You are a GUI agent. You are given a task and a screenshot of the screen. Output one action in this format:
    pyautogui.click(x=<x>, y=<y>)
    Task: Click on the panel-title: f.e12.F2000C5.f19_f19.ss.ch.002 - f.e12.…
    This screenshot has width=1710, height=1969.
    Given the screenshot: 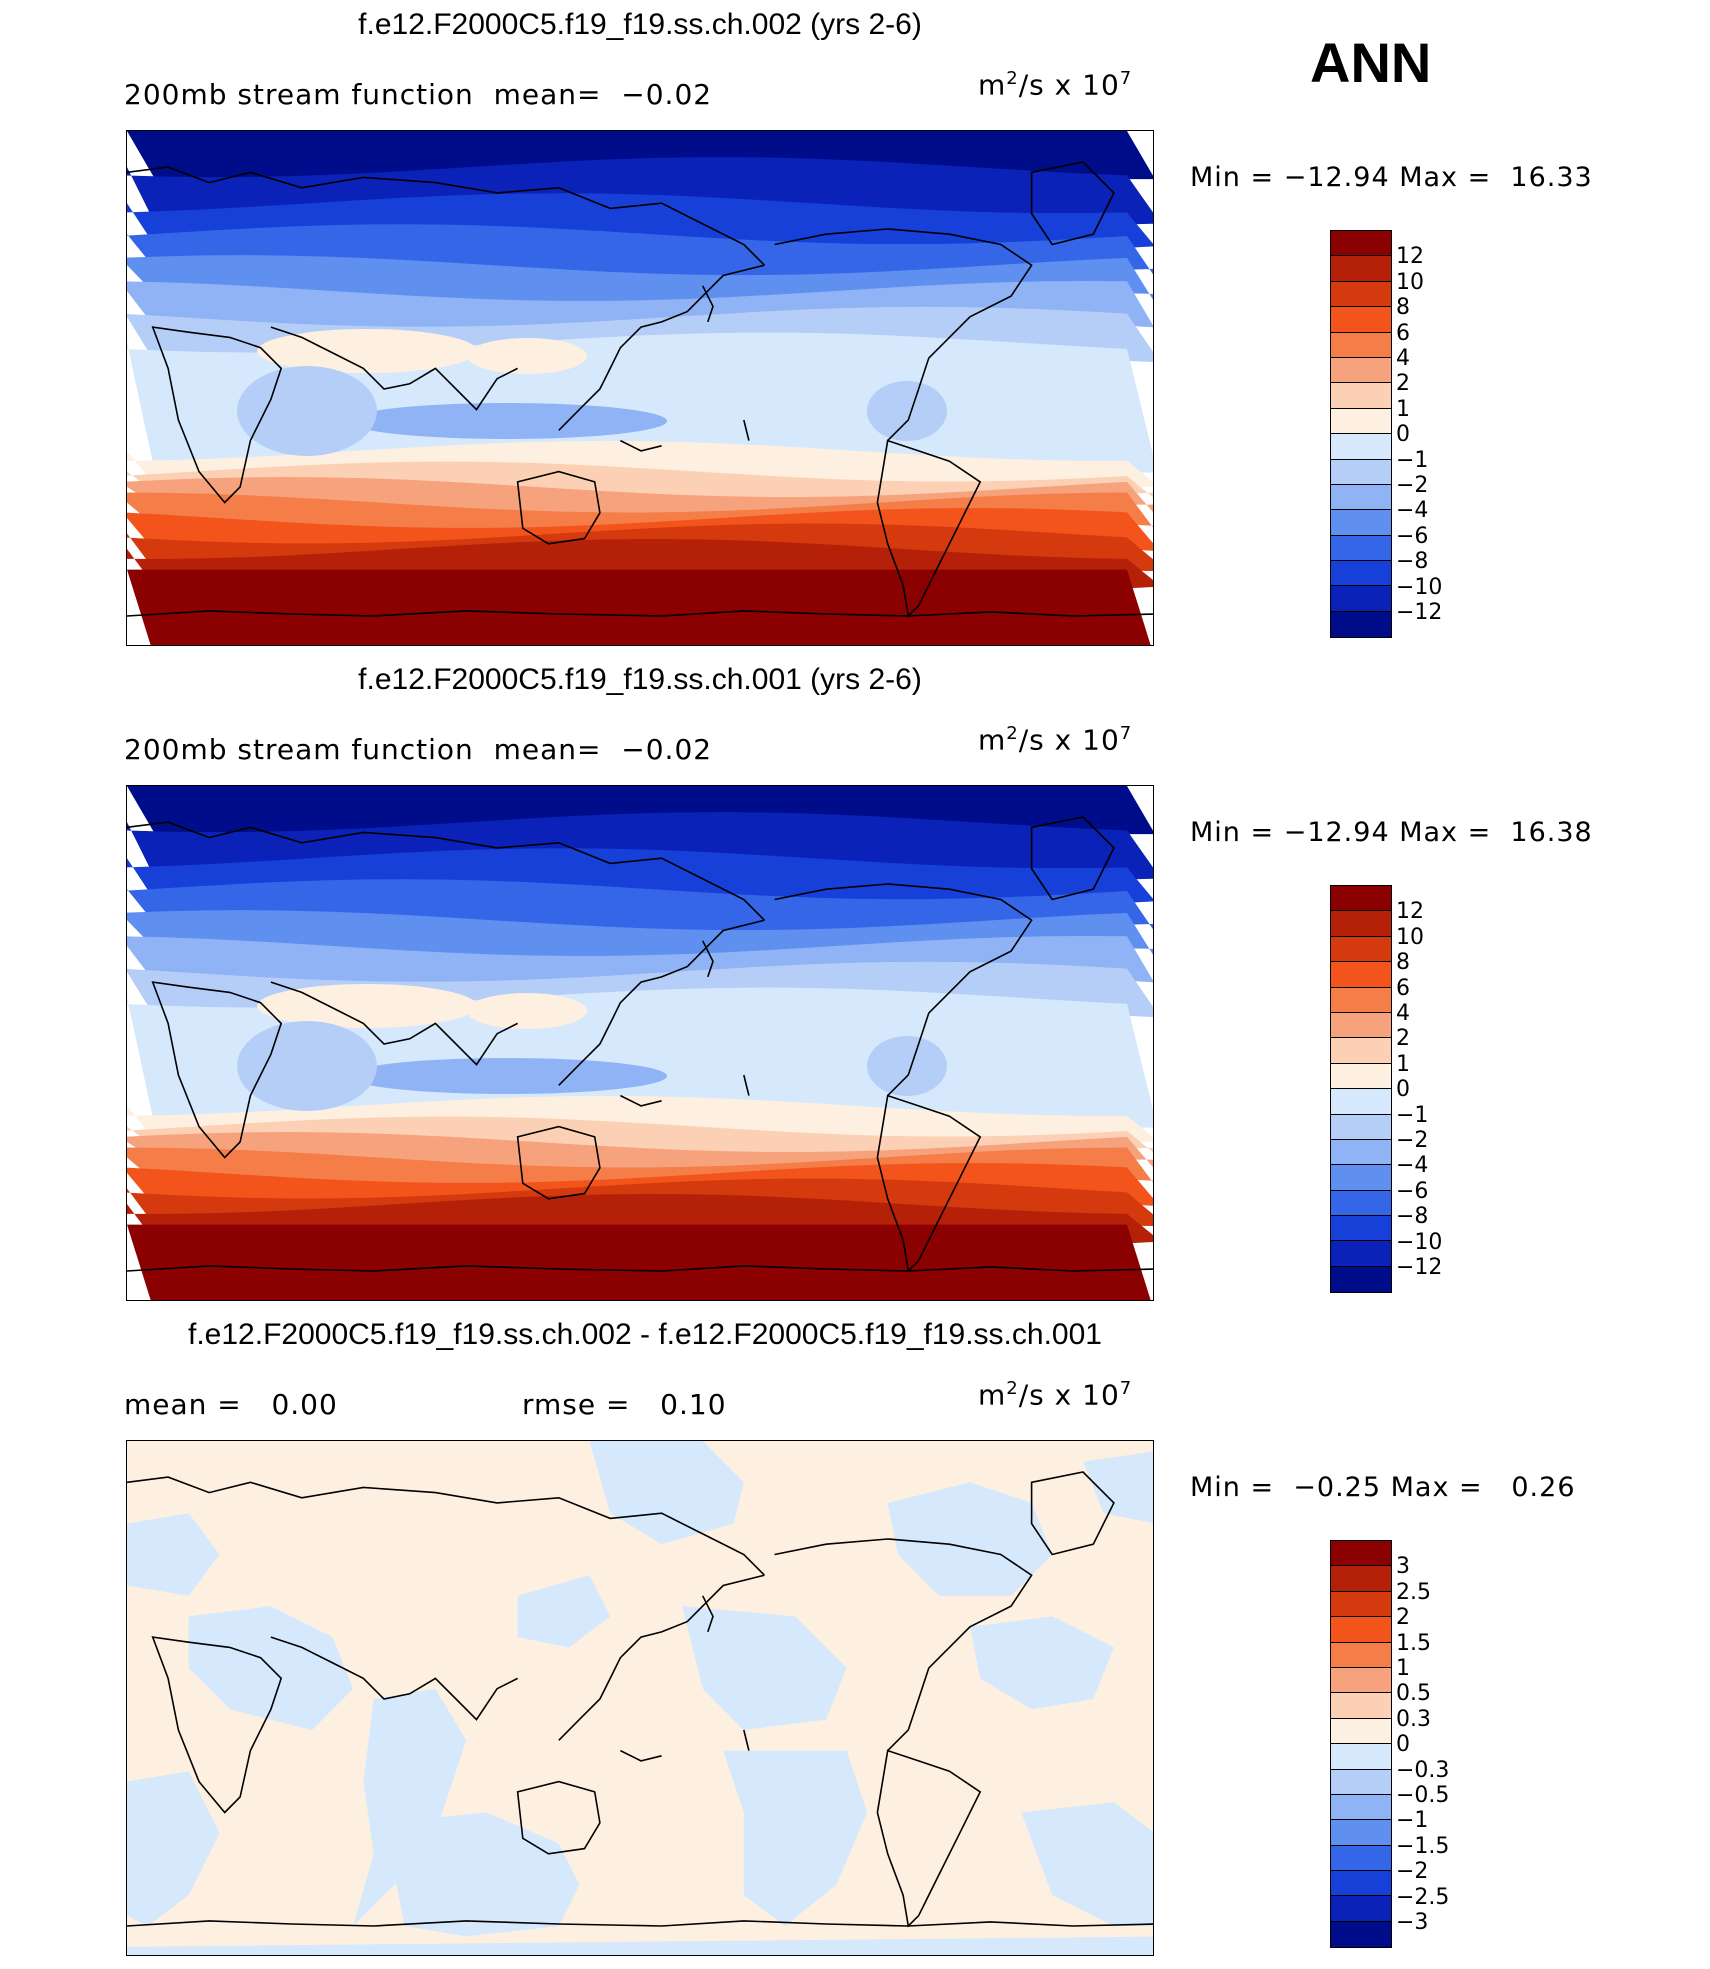 What is the action you would take?
    pyautogui.click(x=645, y=1334)
    